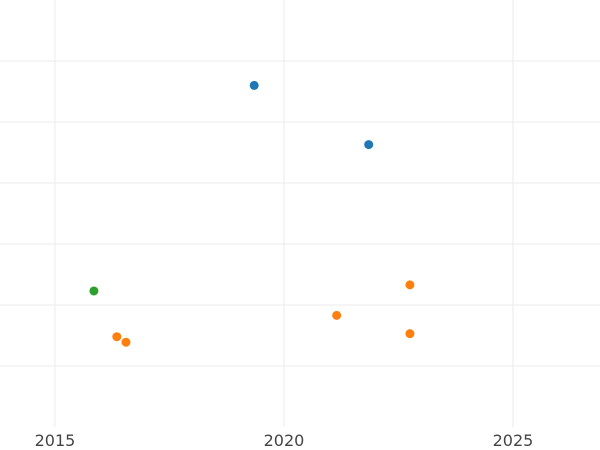 The image size is (600, 450). What do you see at coordinates (55, 440) in the screenshot?
I see `x-tick-label-2015: 2015` at bounding box center [55, 440].